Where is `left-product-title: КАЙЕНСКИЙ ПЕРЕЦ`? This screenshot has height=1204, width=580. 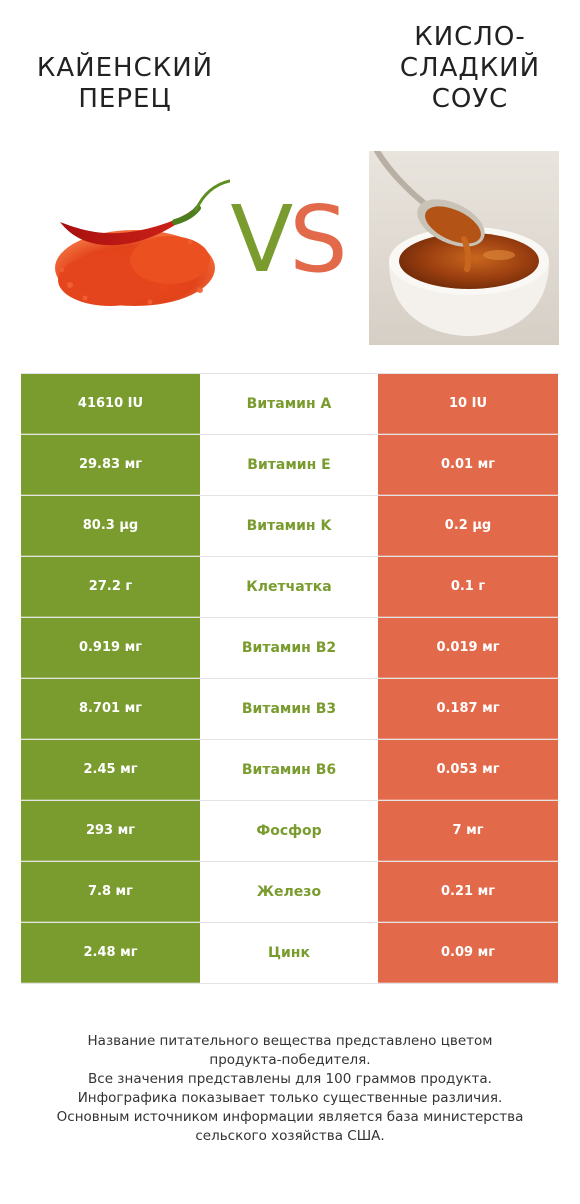 left-product-title: КАЙЕНСКИЙ ПЕРЕЦ is located at coordinates (125, 84).